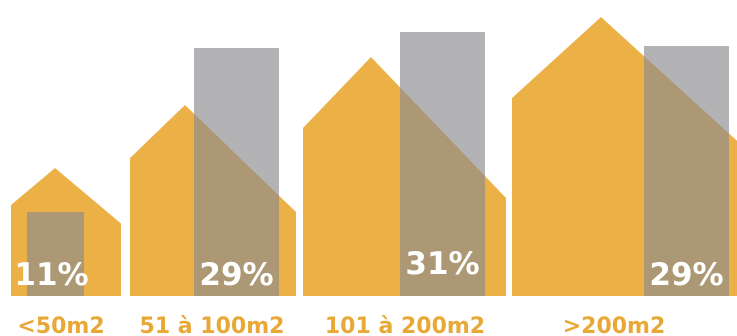 This screenshot has height=336, width=737. What do you see at coordinates (60, 325) in the screenshot?
I see `category-label-lt-50: <50m2` at bounding box center [60, 325].